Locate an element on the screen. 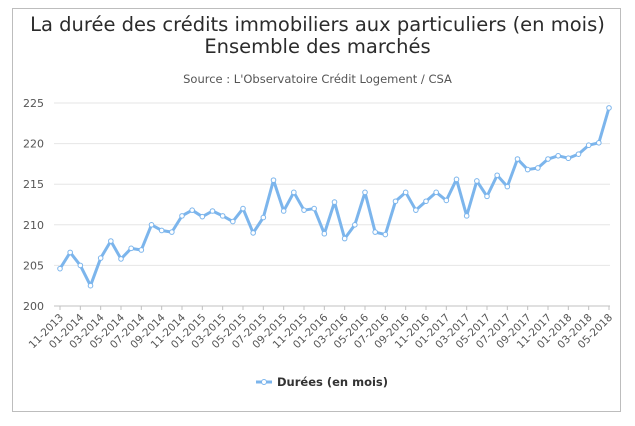 Image resolution: width=635 pixels, height=426 pixels. y-axis: 200 205 210 215 220 225 is located at coordinates (33, 205).